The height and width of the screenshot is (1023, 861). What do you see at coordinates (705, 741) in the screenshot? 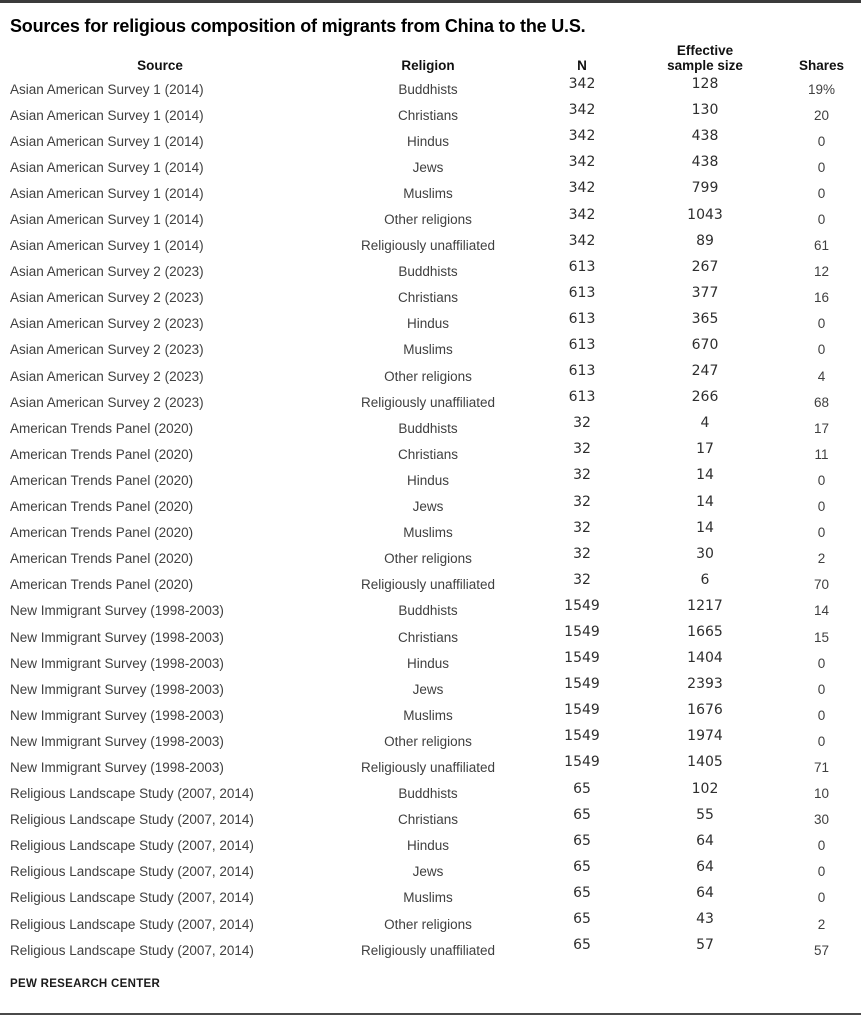
I see `effective-sample-size-cell: 1974` at bounding box center [705, 741].